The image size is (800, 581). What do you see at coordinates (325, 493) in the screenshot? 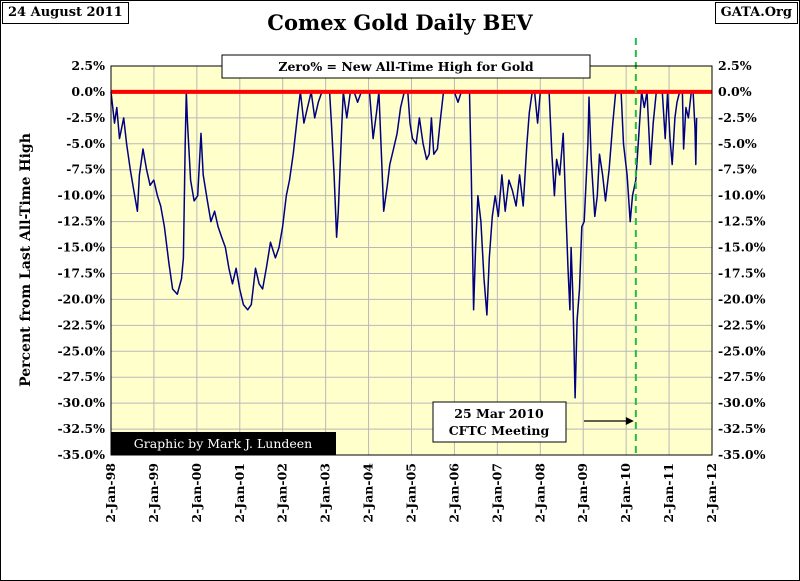
I see `x-tick-label: 2-Jan-03` at bounding box center [325, 493].